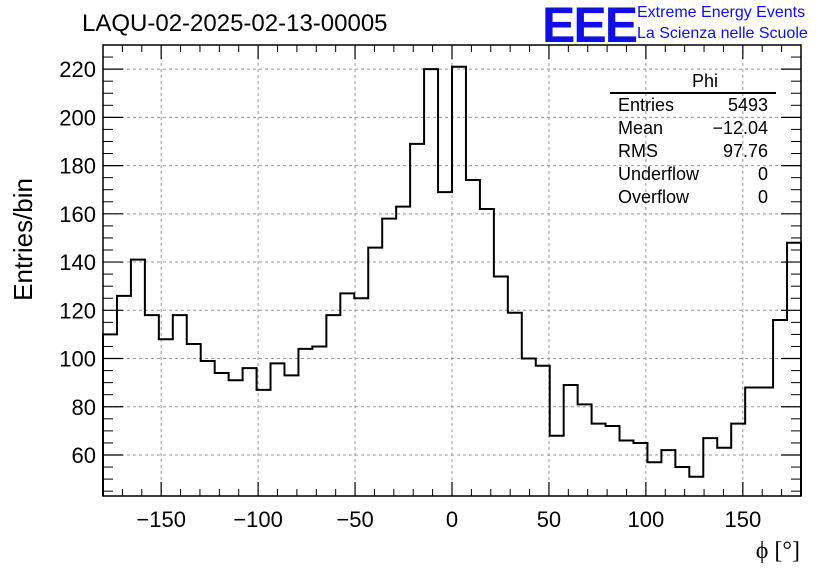  I want to click on y-tick-label: 60, so click(84, 455).